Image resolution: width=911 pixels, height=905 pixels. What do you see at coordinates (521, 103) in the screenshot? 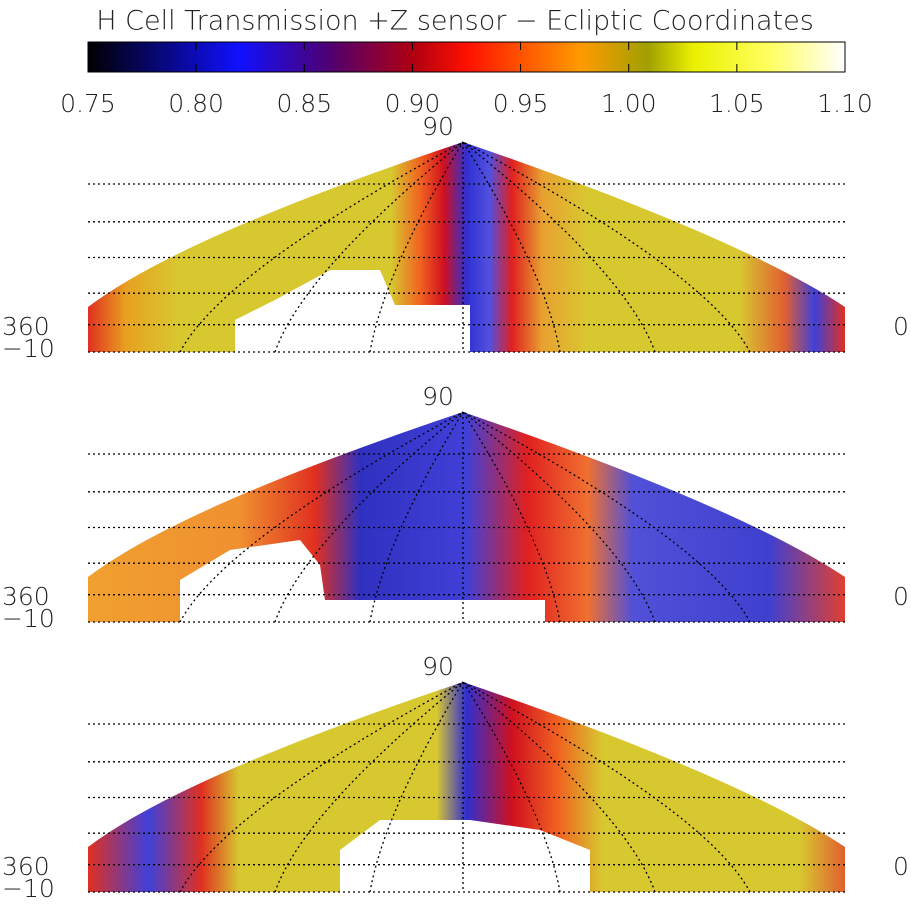
I see `colorbar-label: 0.95` at bounding box center [521, 103].